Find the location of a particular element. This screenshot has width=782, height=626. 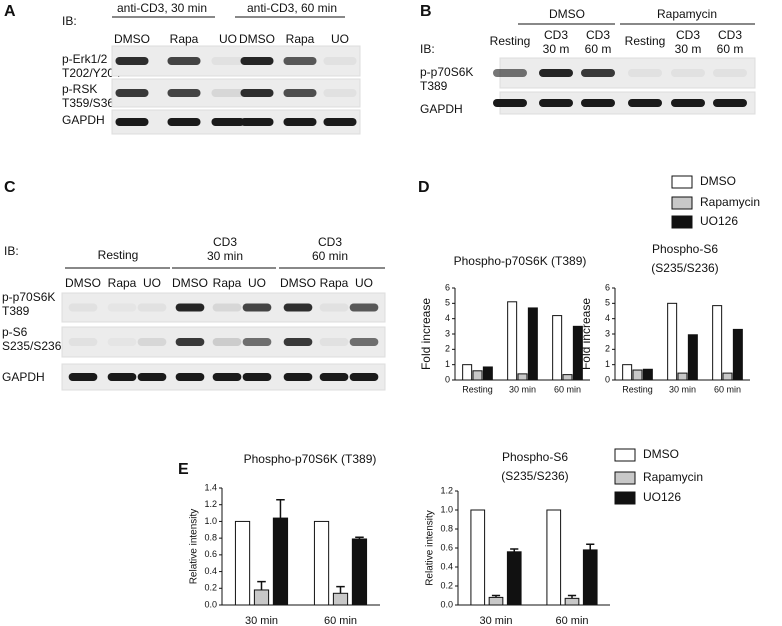

lane-label: 30 m is located at coordinates (688, 49).